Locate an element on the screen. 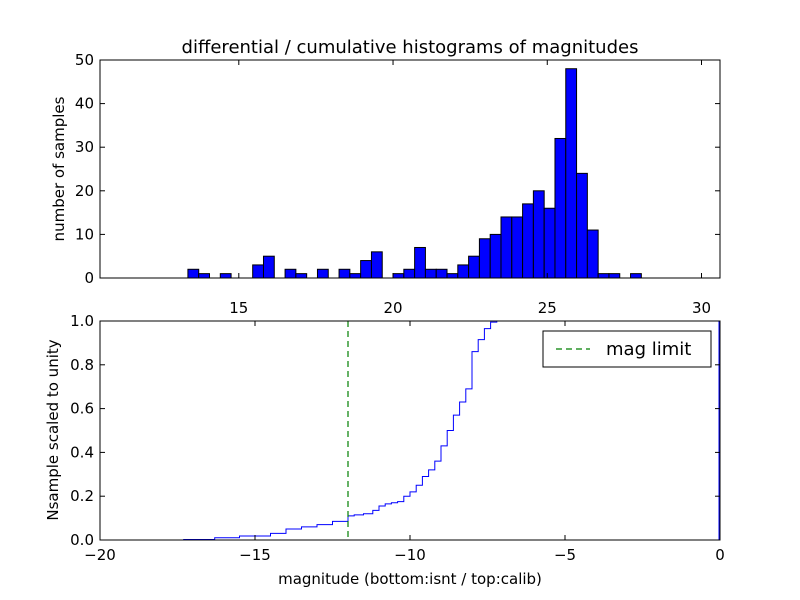 This screenshot has height=600, width=800. top-y-tick-label: 50 is located at coordinates (84, 60).